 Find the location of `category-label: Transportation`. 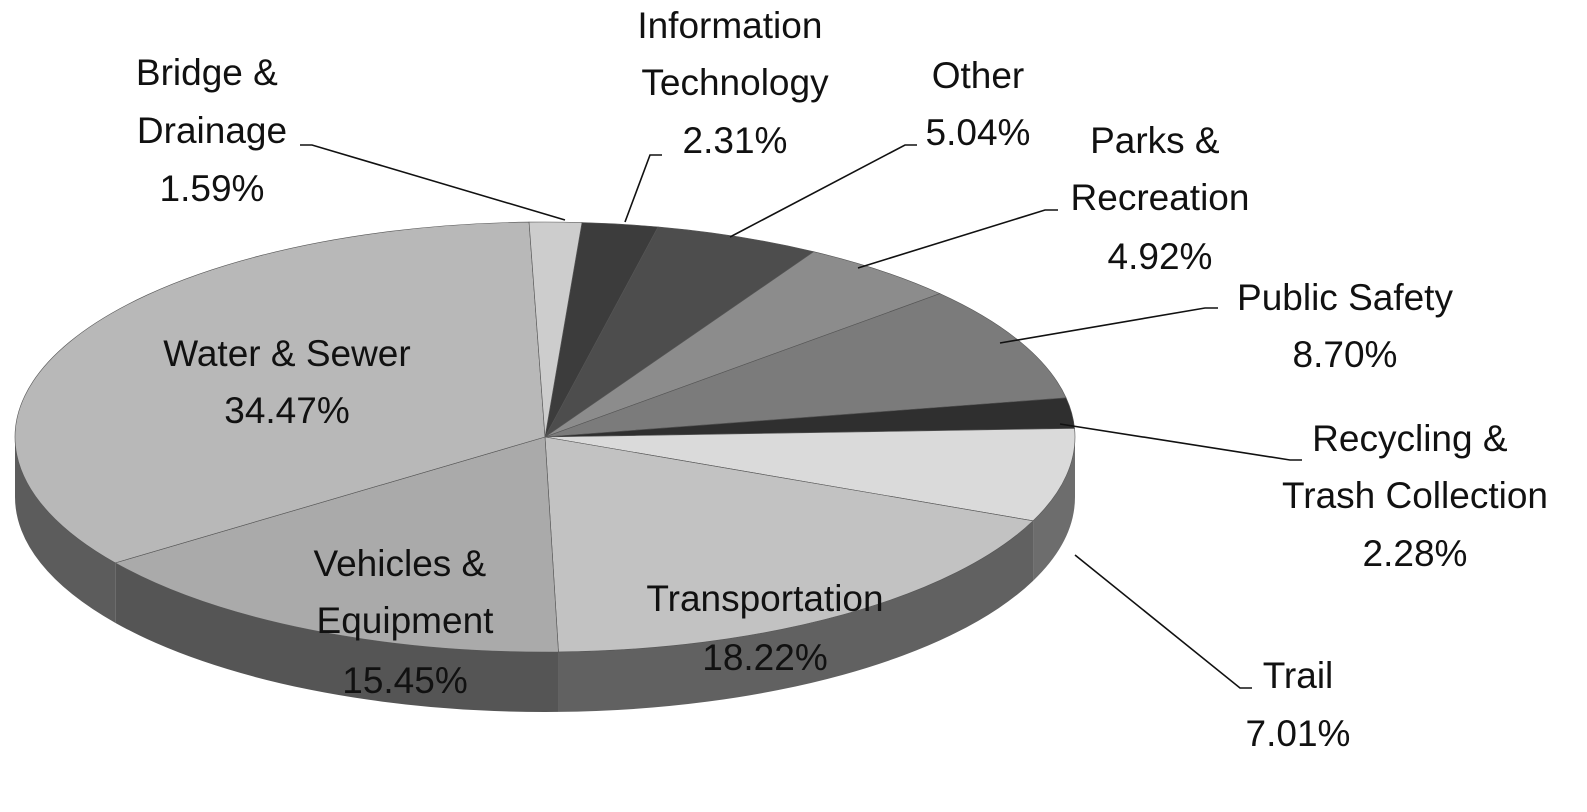

category-label: Transportation is located at coordinates (764, 598).